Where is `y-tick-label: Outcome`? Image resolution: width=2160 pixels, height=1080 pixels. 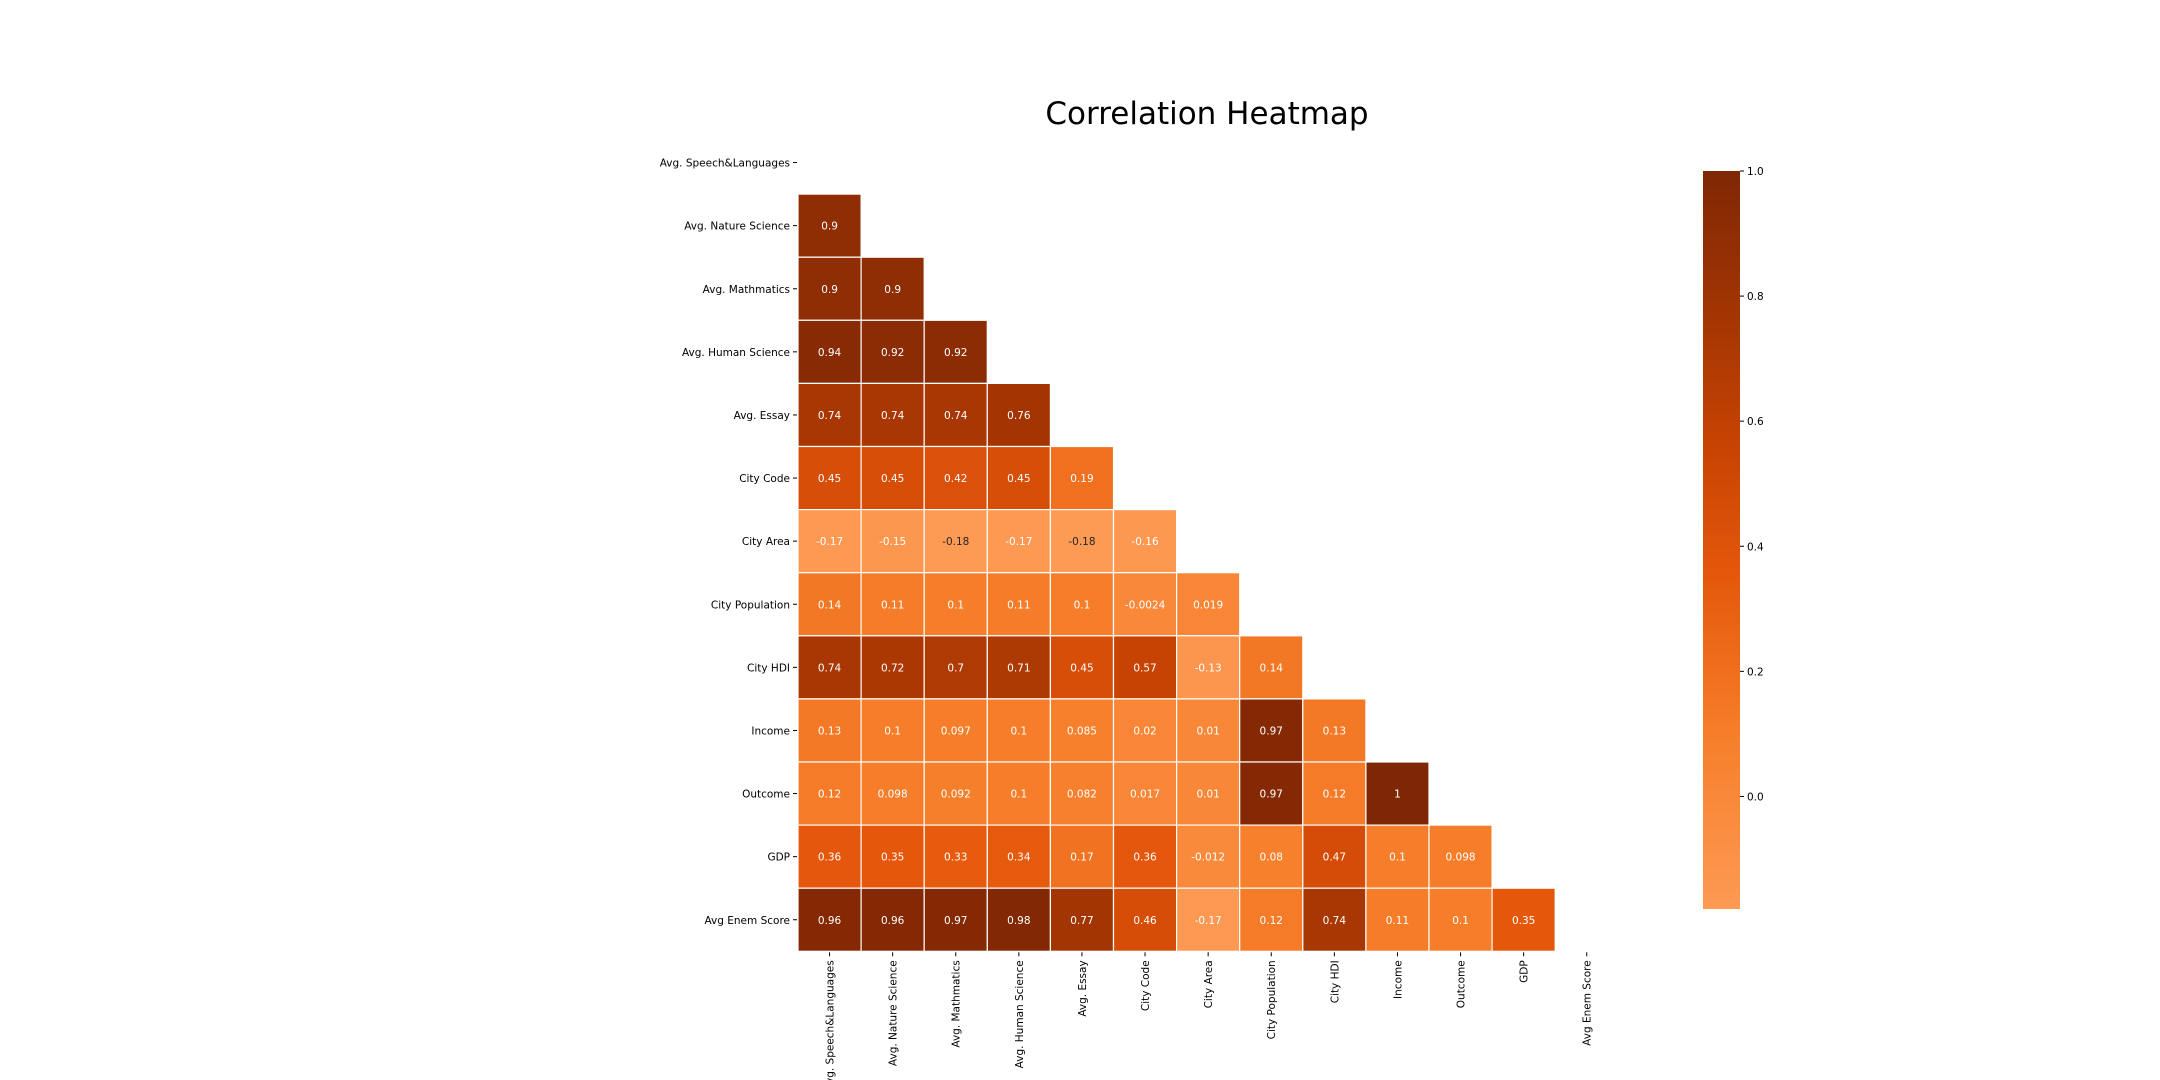 y-tick-label: Outcome is located at coordinates (766, 795).